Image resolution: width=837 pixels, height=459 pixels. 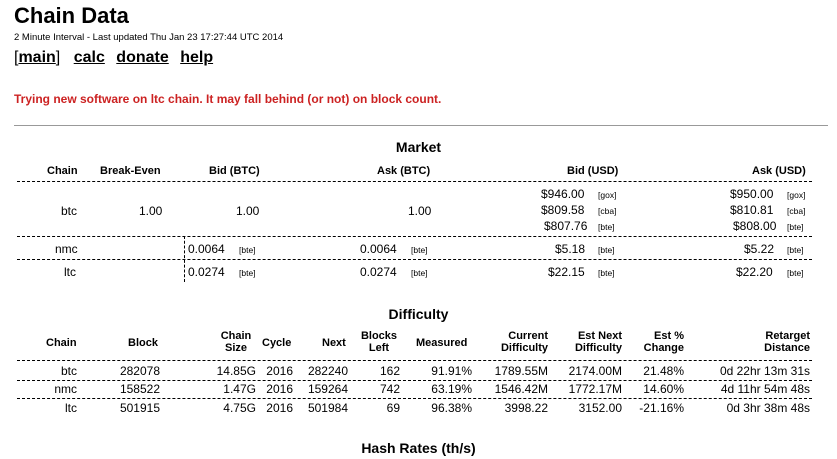 What do you see at coordinates (764, 371) in the screenshot?
I see `difficulty-cell-retarget: 0d 22hr 13m 31s` at bounding box center [764, 371].